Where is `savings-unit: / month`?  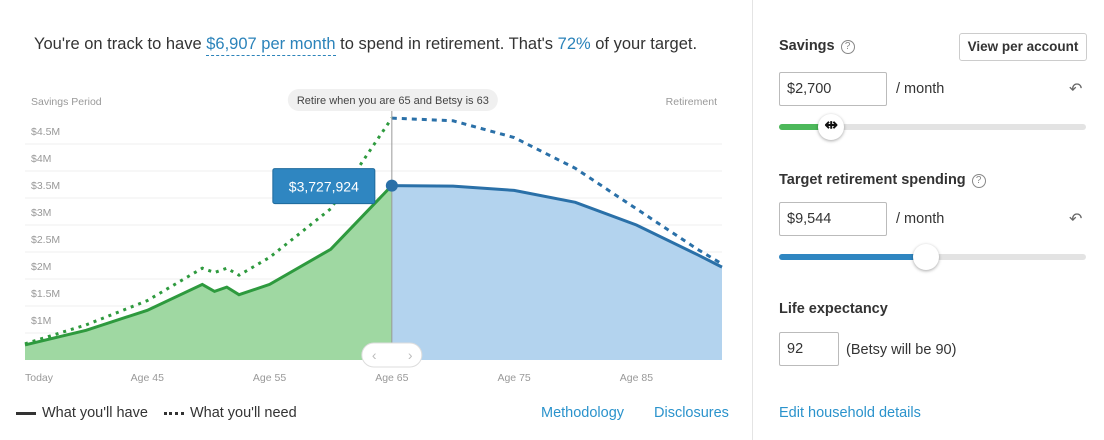
savings-unit: / month is located at coordinates (920, 89).